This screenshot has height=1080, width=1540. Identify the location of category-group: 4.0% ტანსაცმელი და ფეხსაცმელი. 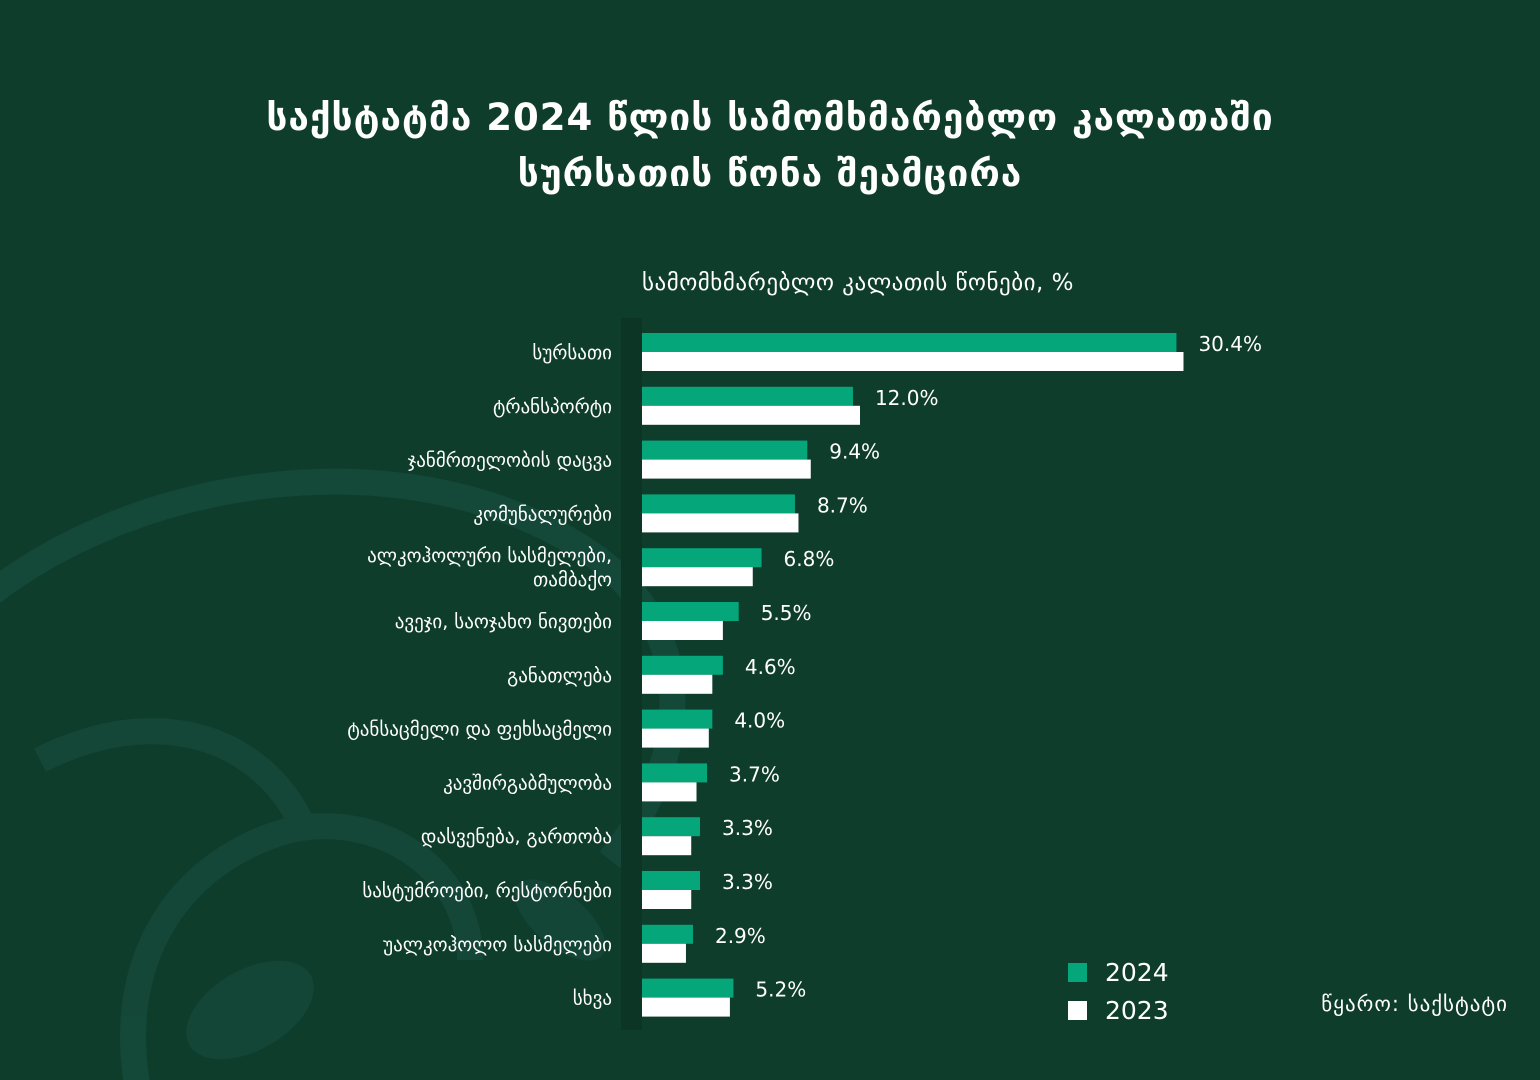
(566, 728).